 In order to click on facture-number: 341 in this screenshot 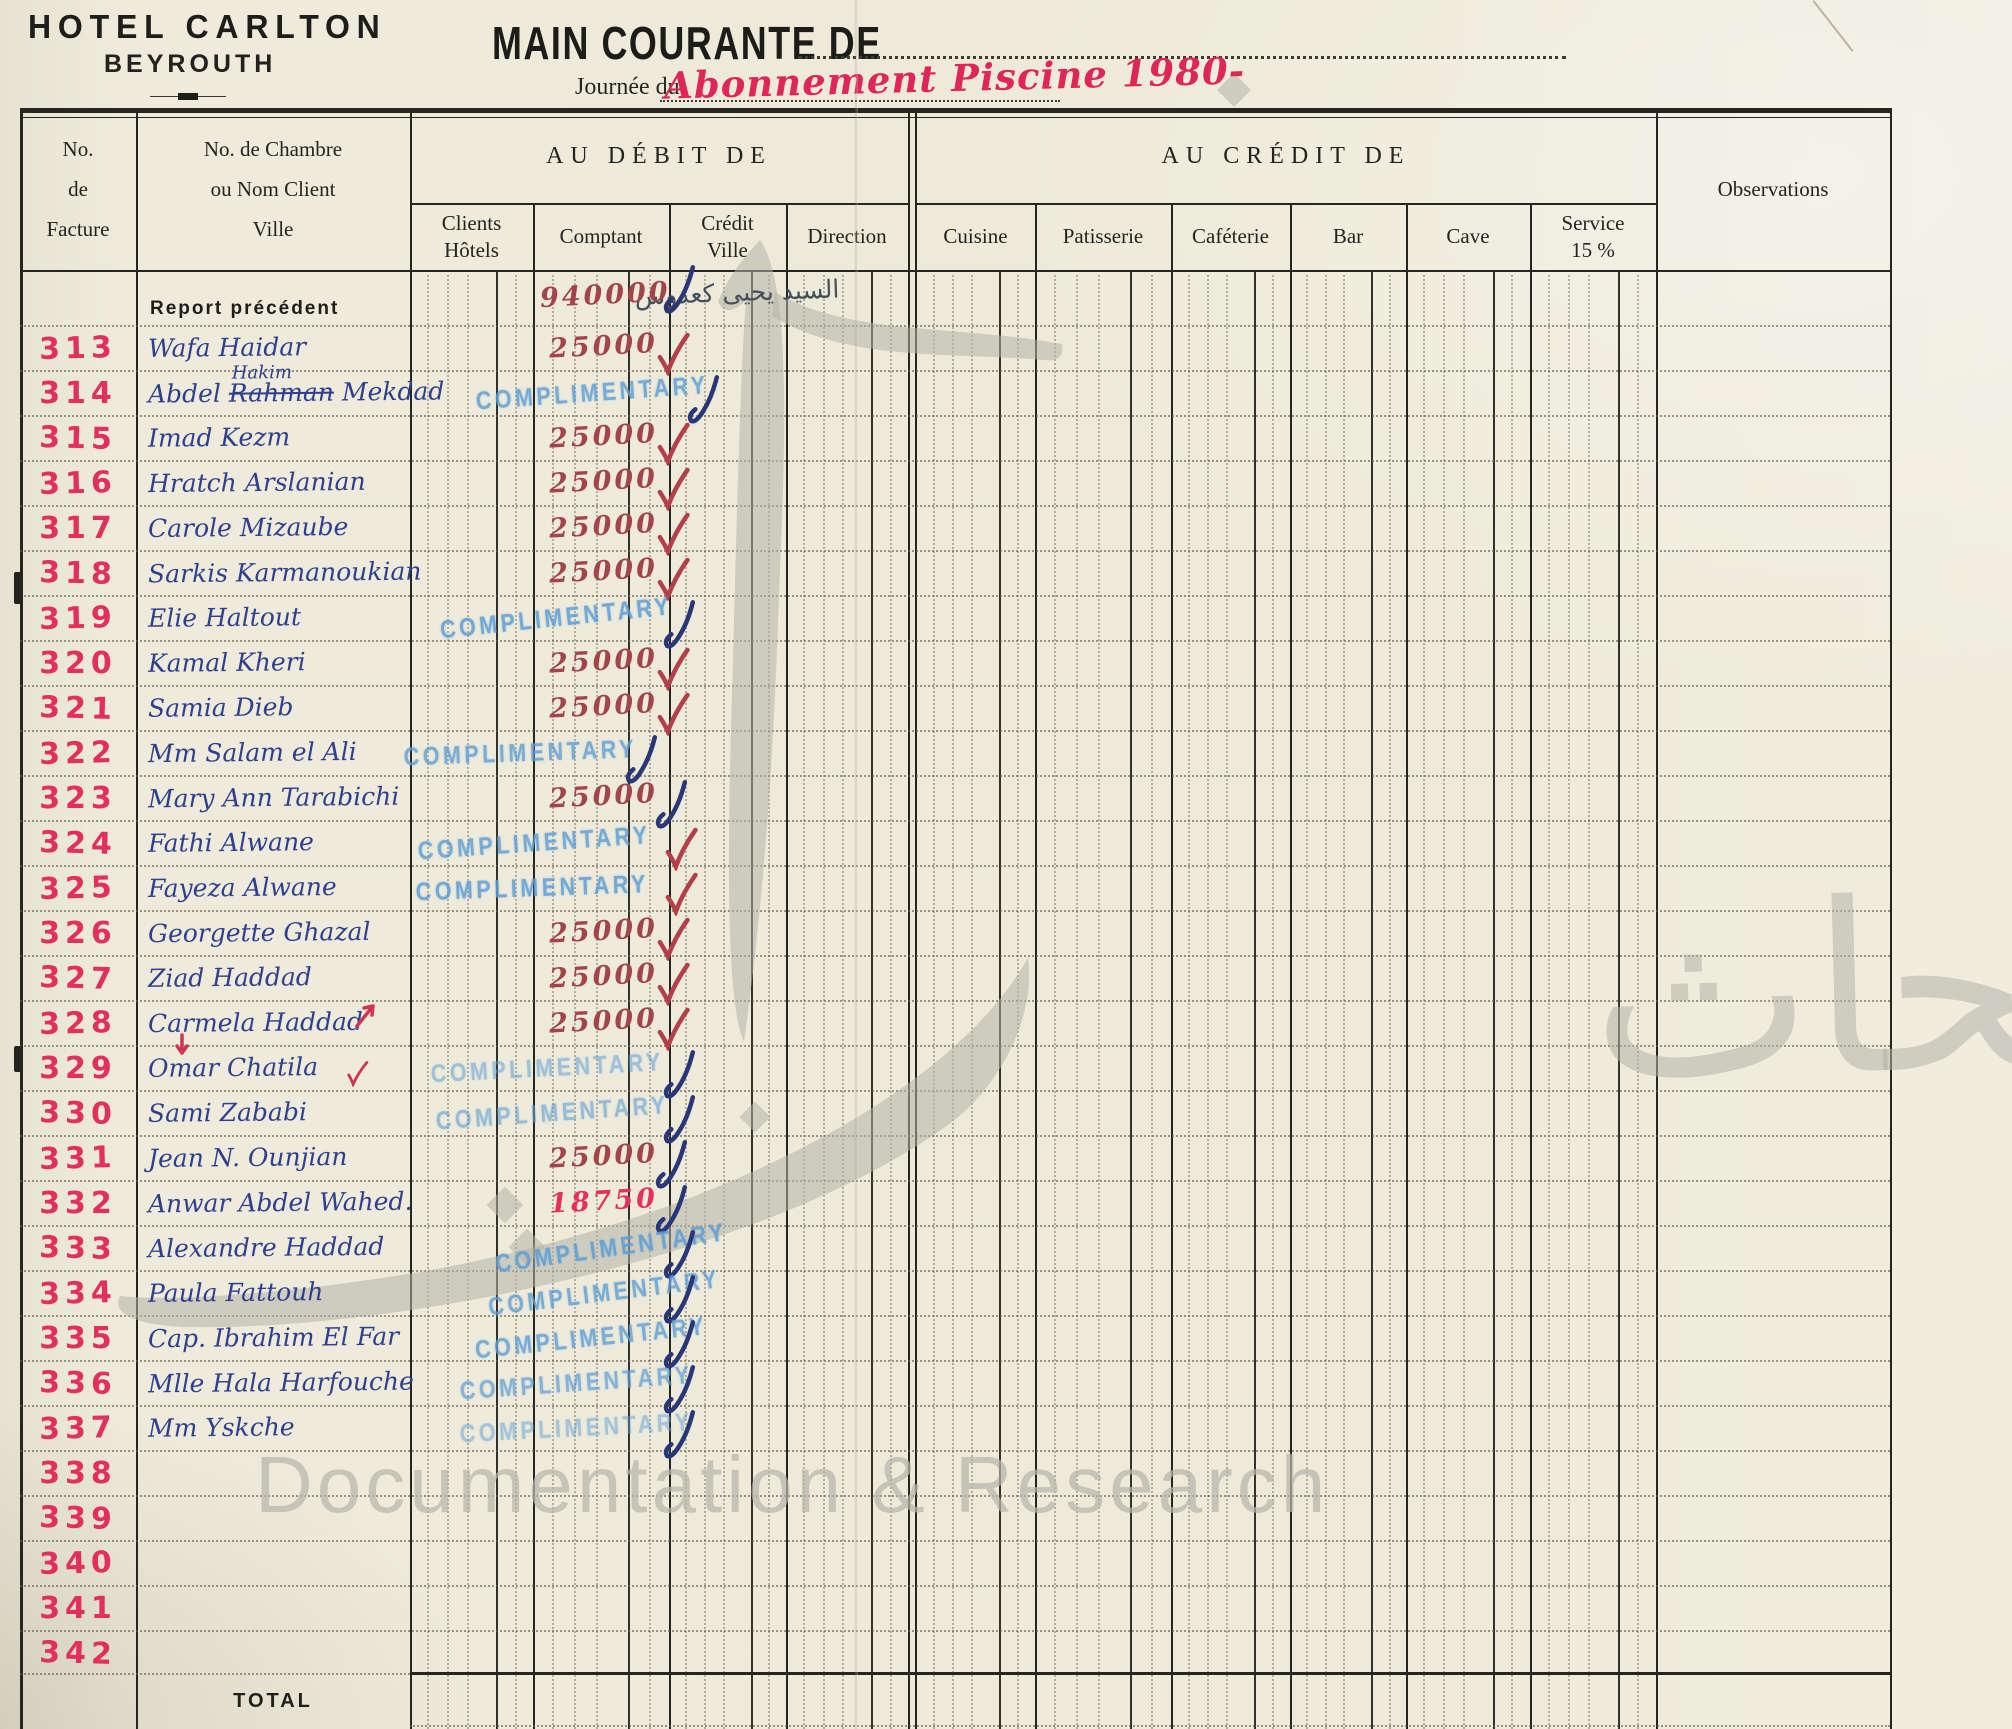, I will do `click(78, 1608)`.